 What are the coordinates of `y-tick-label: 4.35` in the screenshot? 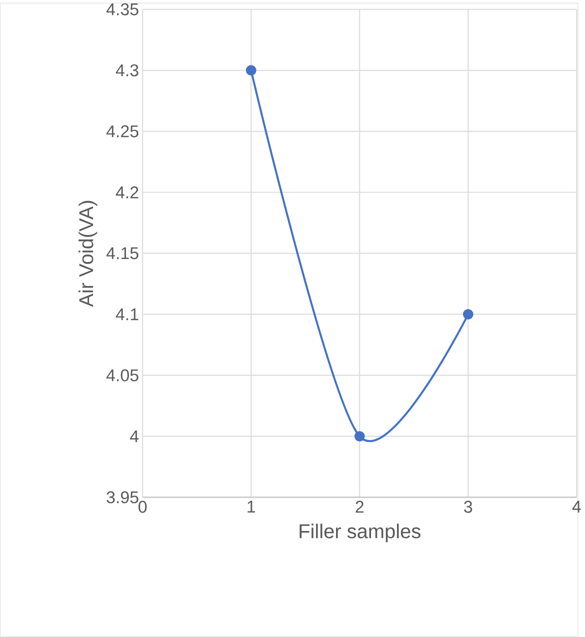 It's located at (122, 9).